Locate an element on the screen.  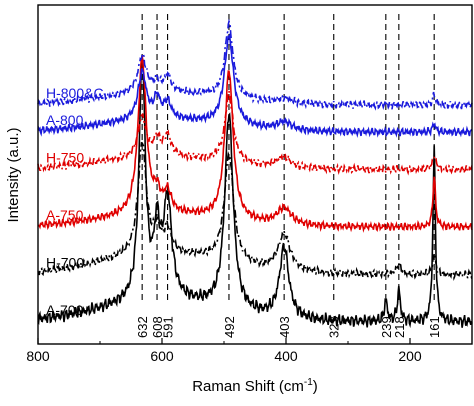
series-label-a-800: A-800 is located at coordinates (65, 120).